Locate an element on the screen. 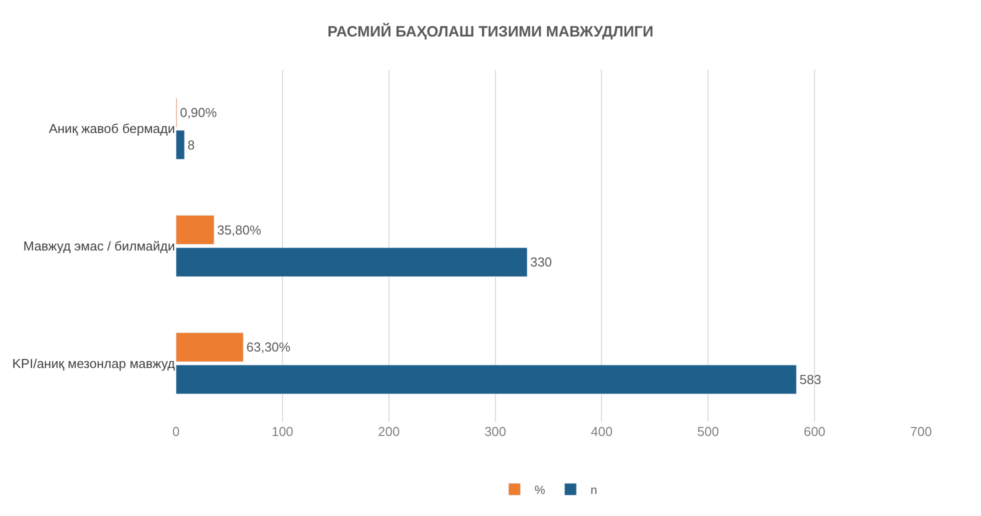 This screenshot has width=981, height=516. data-label: 8 is located at coordinates (191, 144).